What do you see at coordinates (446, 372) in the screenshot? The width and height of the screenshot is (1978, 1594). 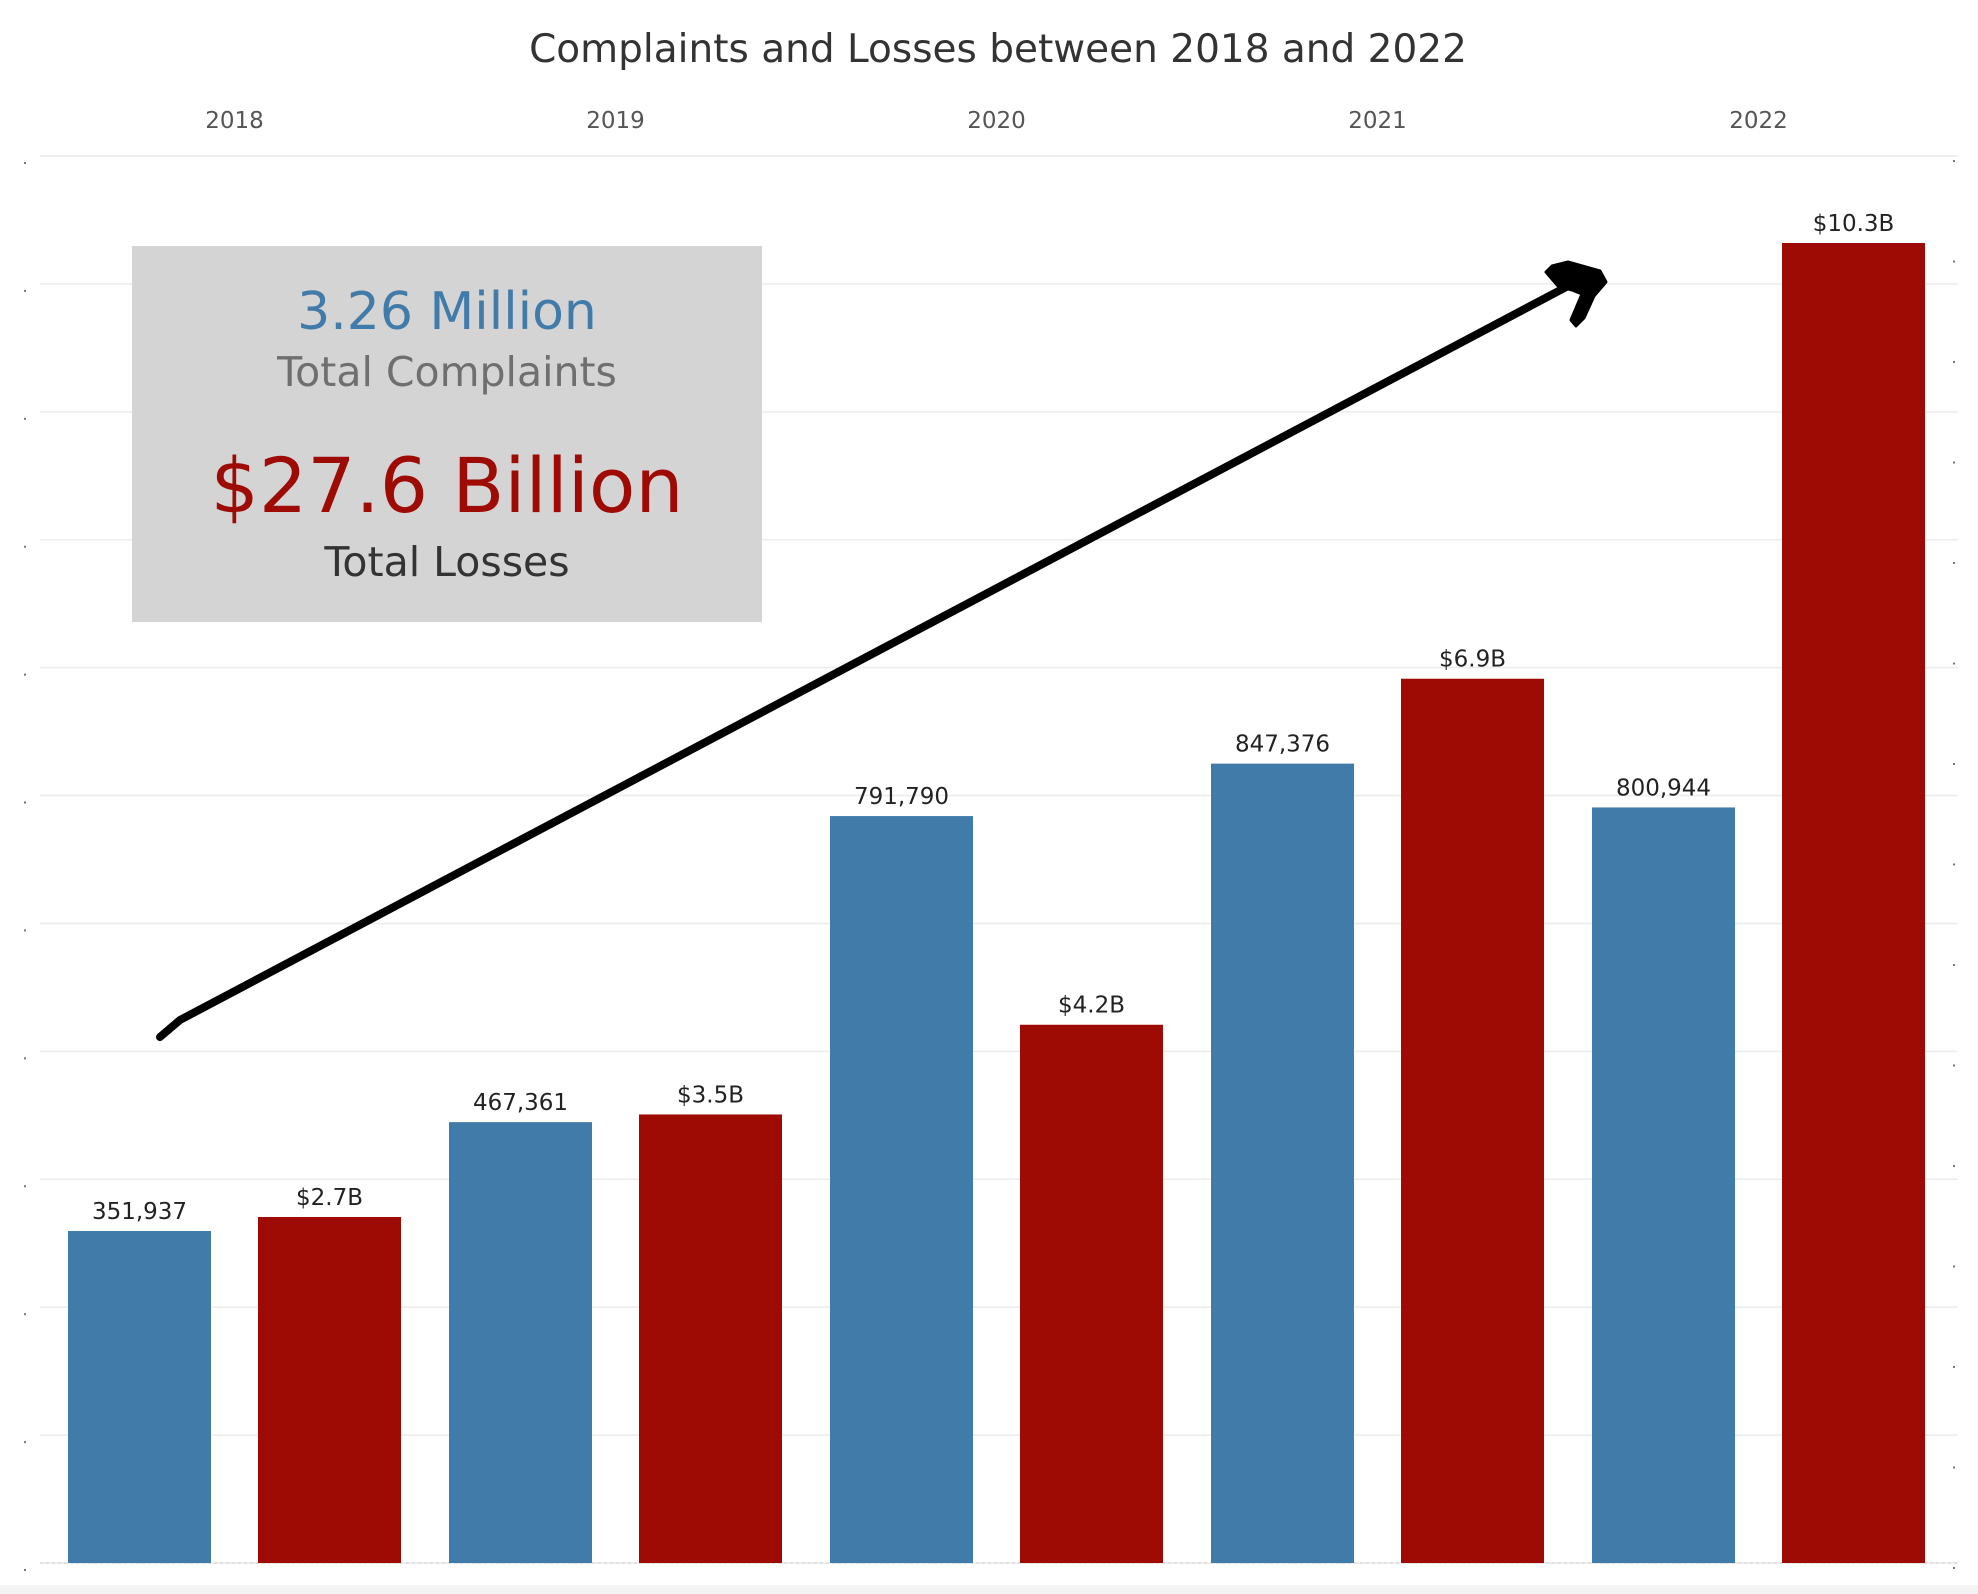 I see `total-complaints-label: Total Complaints` at bounding box center [446, 372].